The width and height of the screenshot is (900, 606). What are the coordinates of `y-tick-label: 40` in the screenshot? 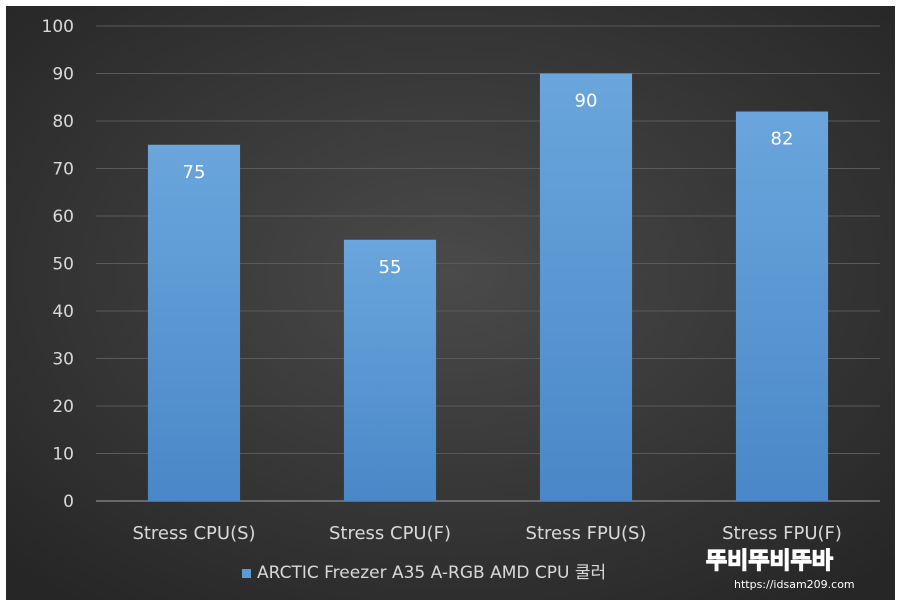 It's located at (63, 312).